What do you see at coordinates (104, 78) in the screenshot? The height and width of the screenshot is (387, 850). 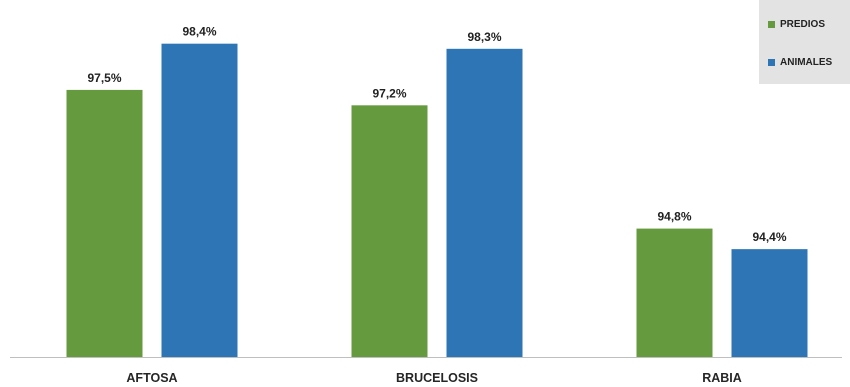 I see `data-label-aftosa-predios: 97,5%` at bounding box center [104, 78].